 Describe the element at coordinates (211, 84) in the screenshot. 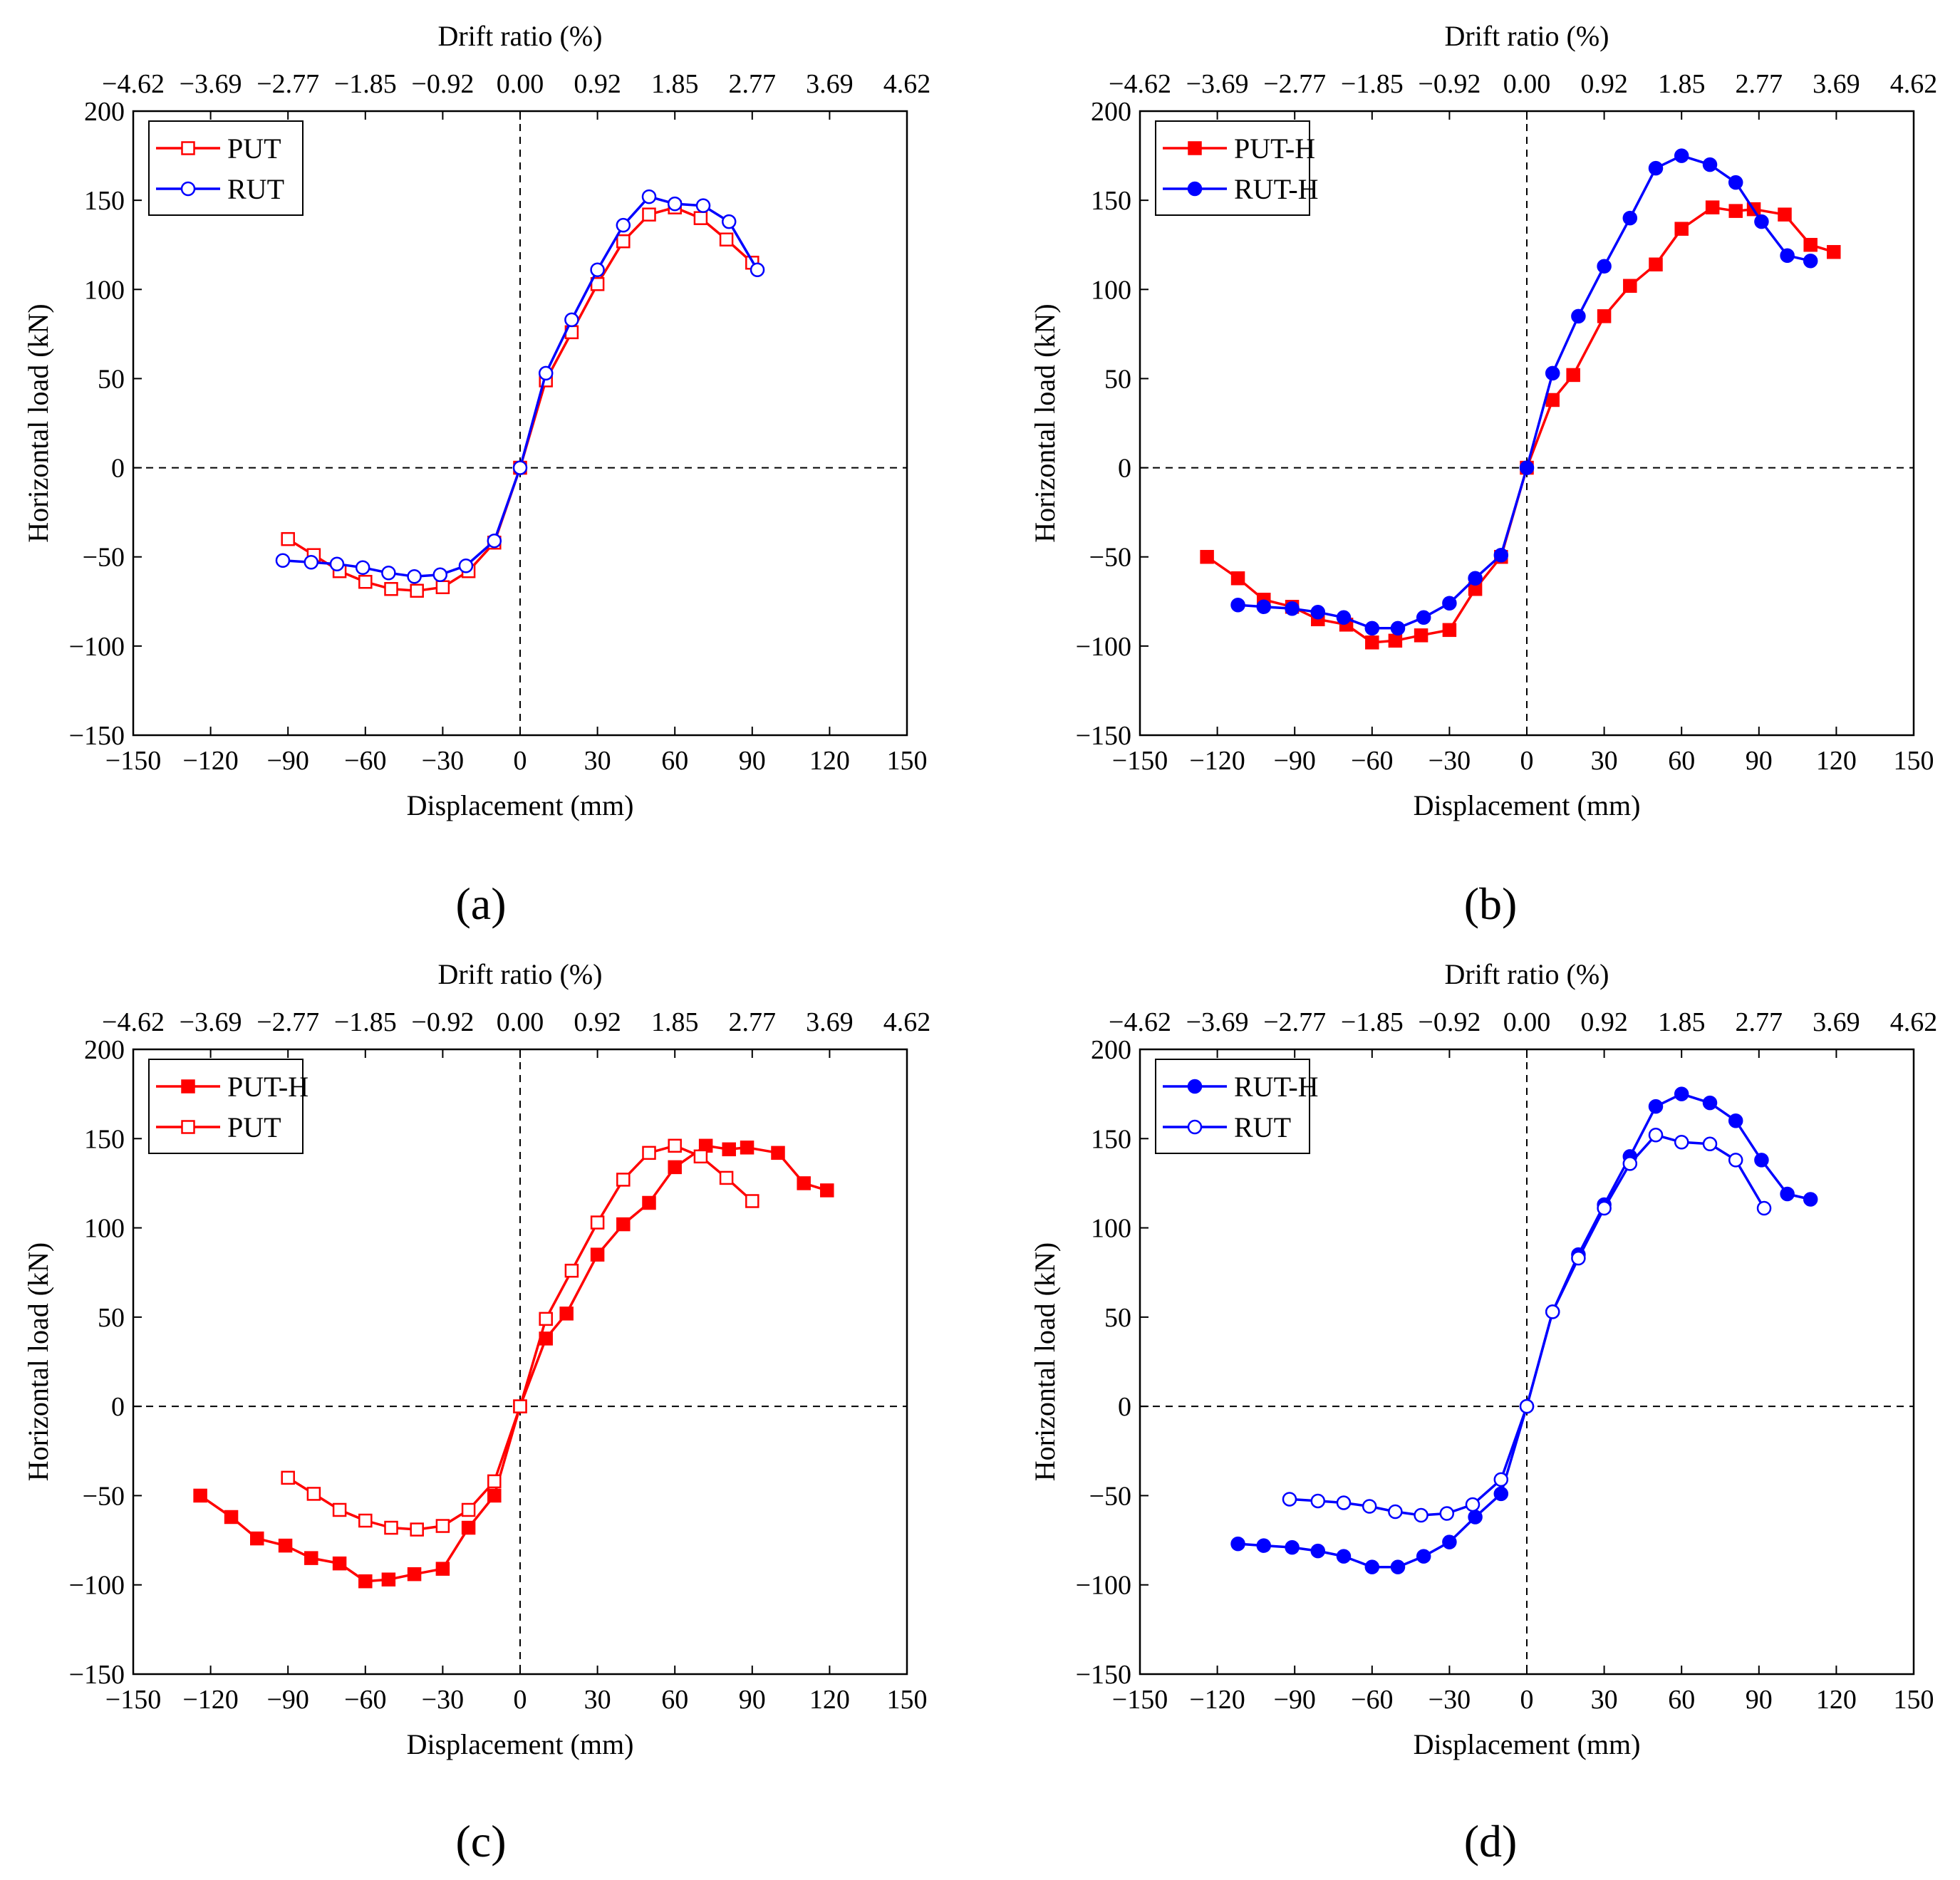

I see `top-tick-label: −3.69` at that location.